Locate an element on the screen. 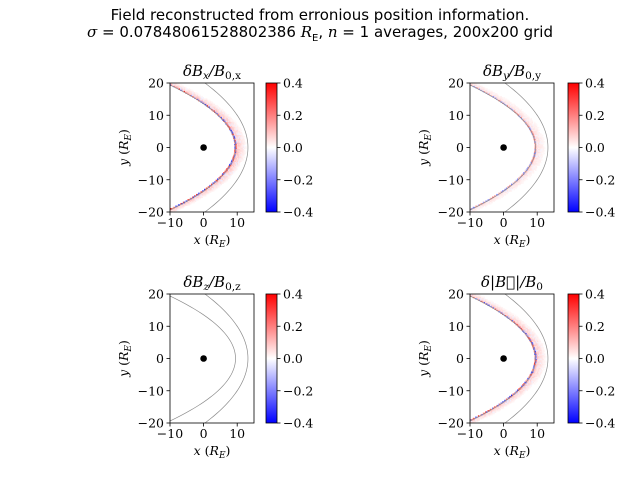 Image resolution: width=640 pixels, height=480 pixels. y-tick-label: 20 is located at coordinates (156, 294).